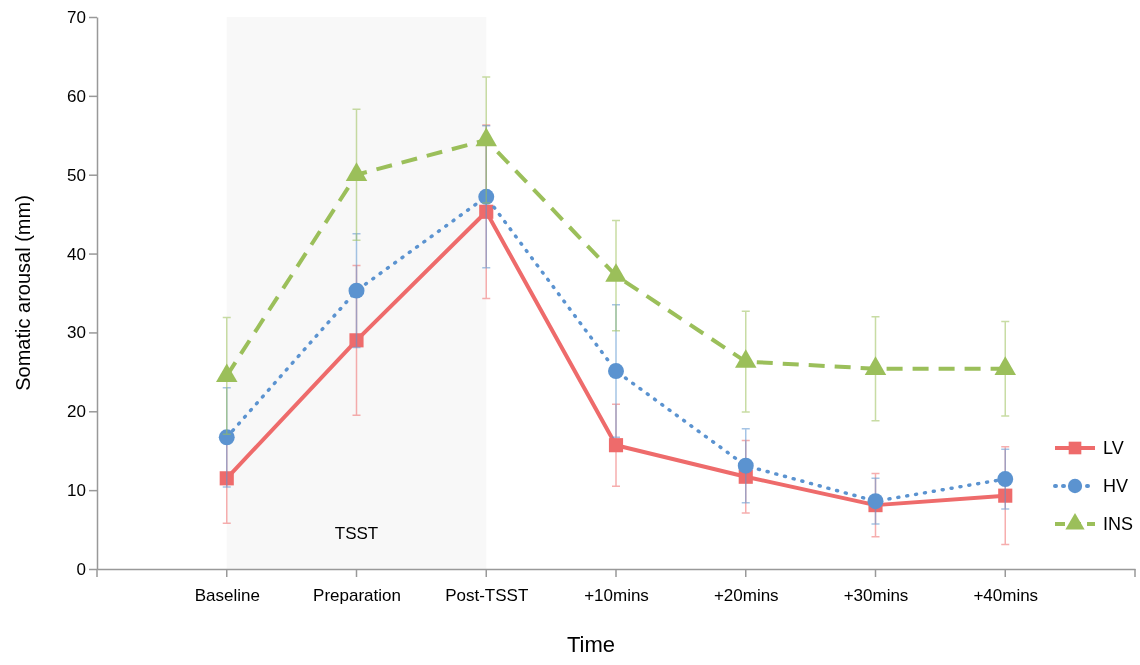  What do you see at coordinates (76, 491) in the screenshot?
I see `y-tick-label: 10` at bounding box center [76, 491].